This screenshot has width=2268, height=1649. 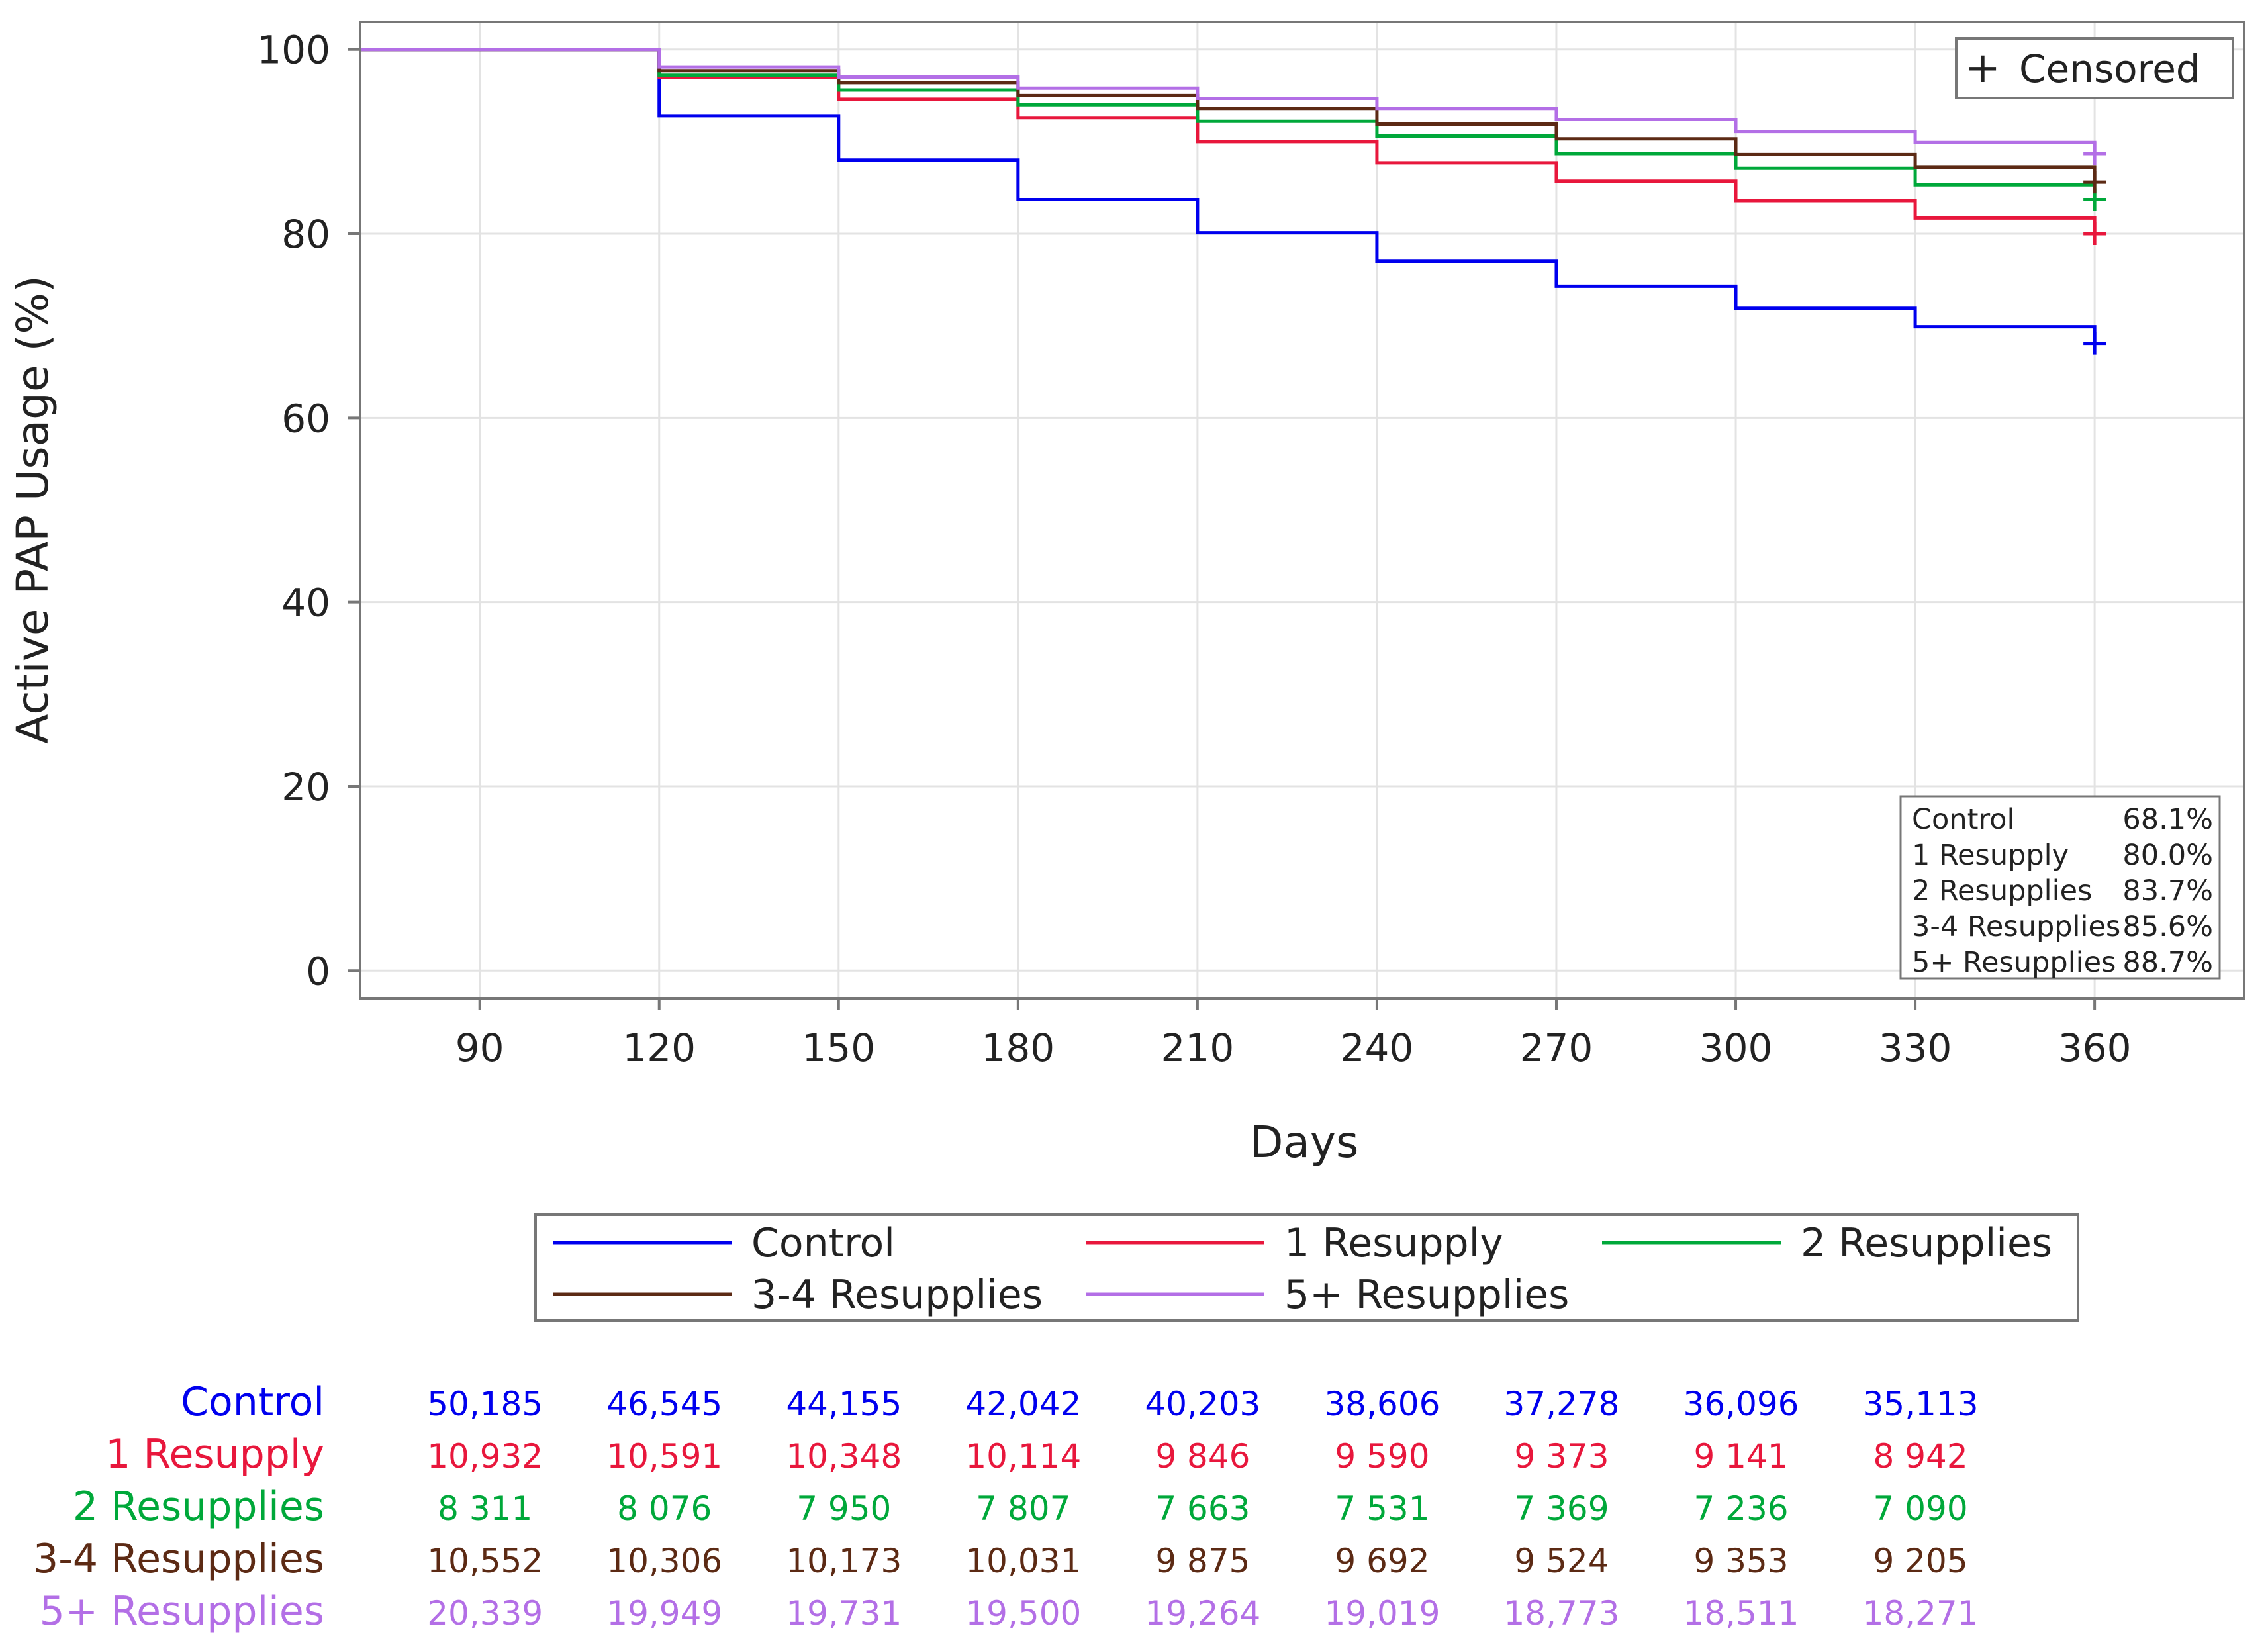 What do you see at coordinates (2016, 926) in the screenshot?
I see `inset-row-label: 3-4 Resupplies` at bounding box center [2016, 926].